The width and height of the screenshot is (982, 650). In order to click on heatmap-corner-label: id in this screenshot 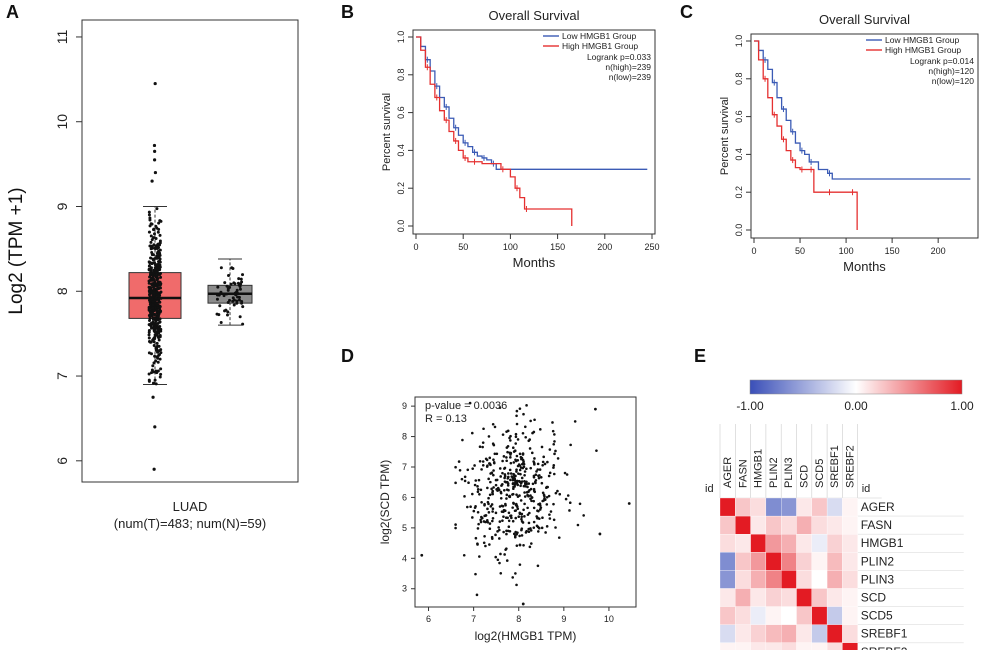, I will do `click(866, 489)`.